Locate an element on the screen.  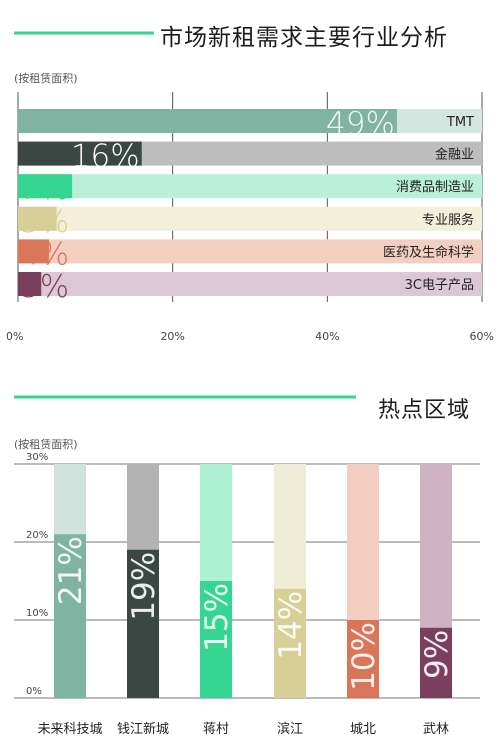
data-label: 10% is located at coordinates (364, 656).